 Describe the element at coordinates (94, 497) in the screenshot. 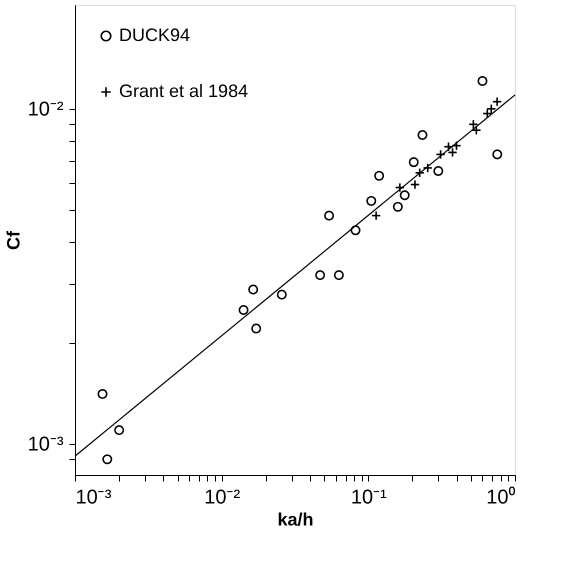

I see `x-tick-label: 10⁻³` at that location.